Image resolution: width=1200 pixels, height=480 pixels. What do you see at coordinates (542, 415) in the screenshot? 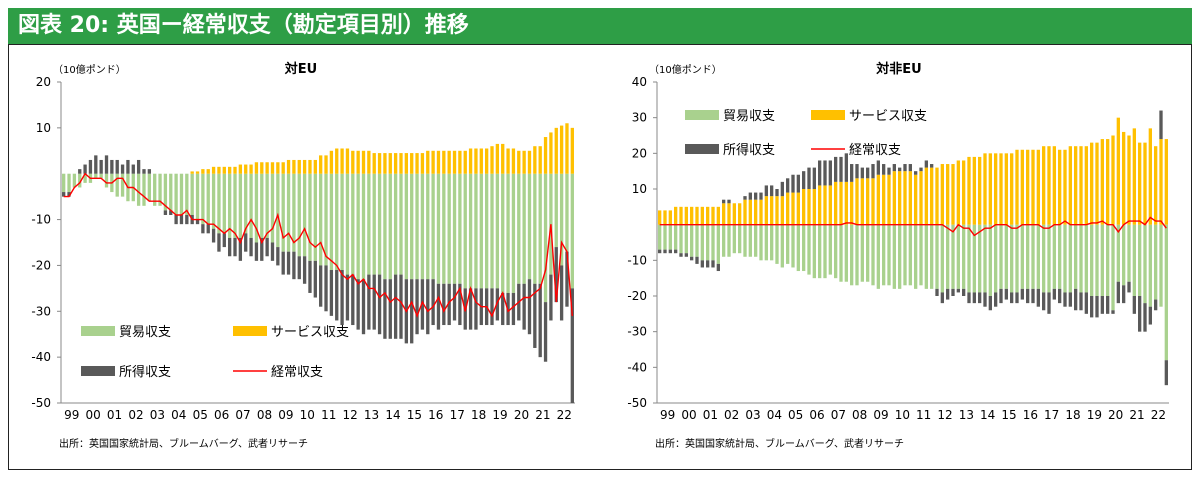
I see `x-tick-label: 21` at bounding box center [542, 415].